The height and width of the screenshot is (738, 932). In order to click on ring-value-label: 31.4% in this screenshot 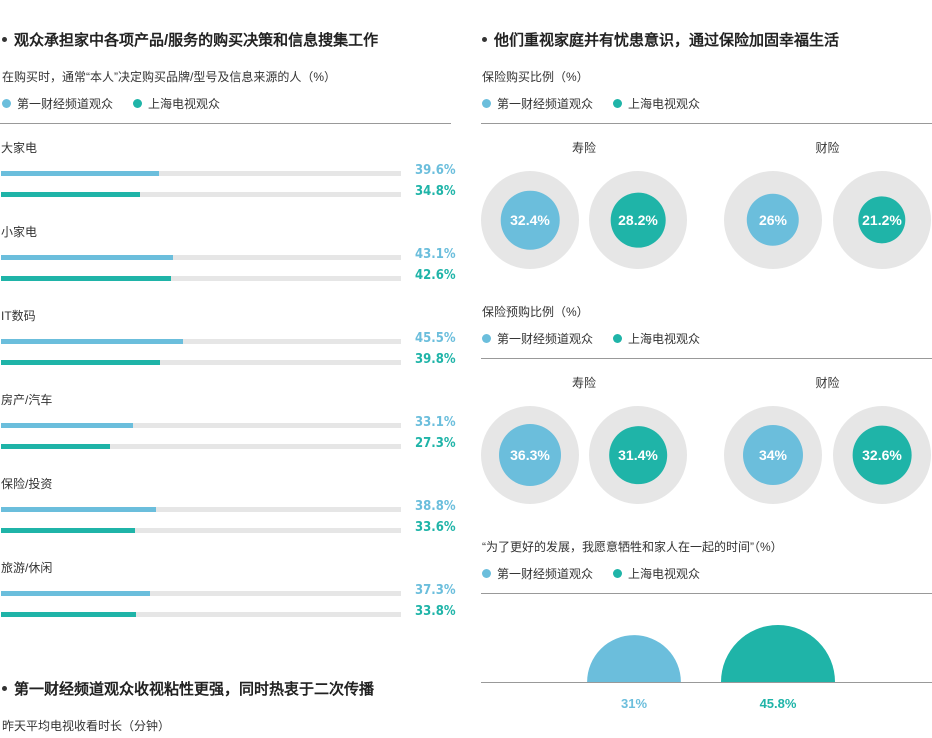, I will do `click(638, 455)`.